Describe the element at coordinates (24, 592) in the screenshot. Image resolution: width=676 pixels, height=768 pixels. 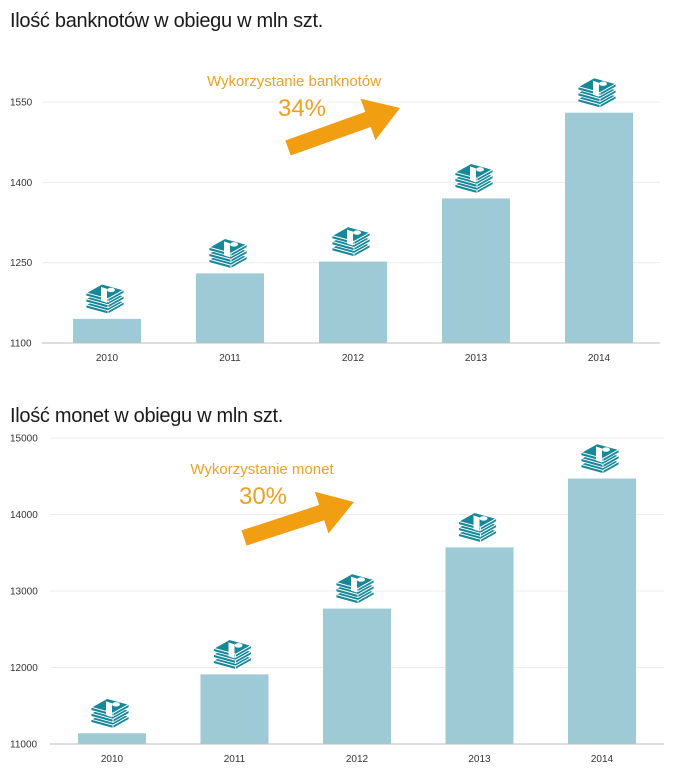
I see `y-tick-label: 13000` at that location.